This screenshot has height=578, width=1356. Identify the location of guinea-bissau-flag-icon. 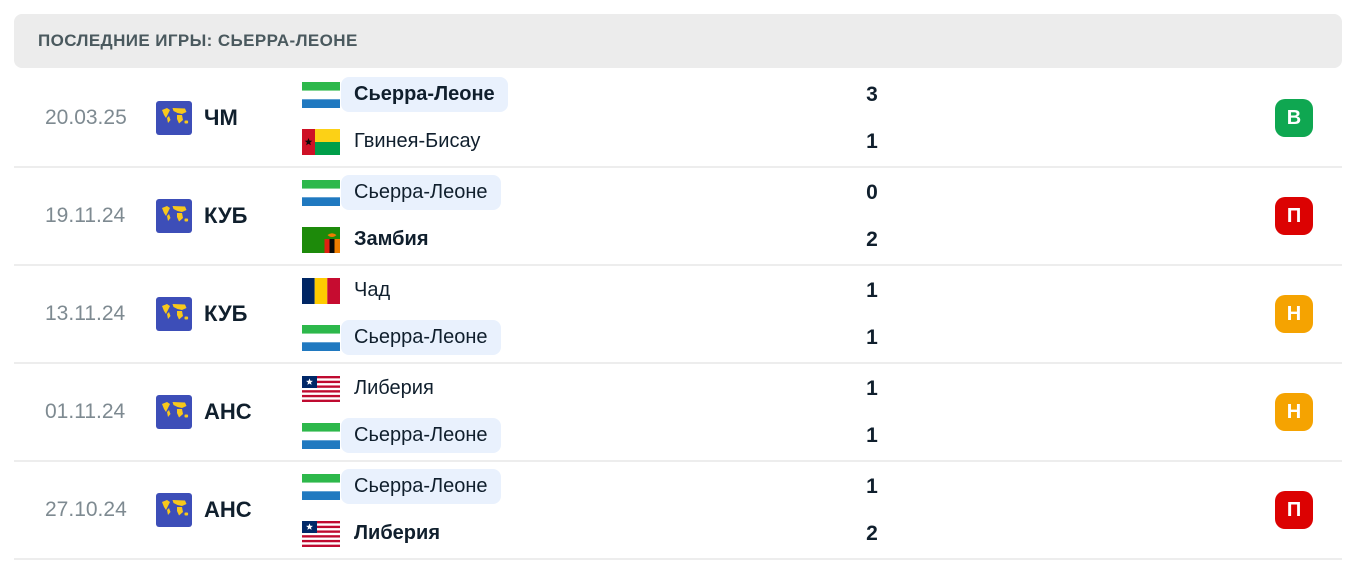
(321, 141).